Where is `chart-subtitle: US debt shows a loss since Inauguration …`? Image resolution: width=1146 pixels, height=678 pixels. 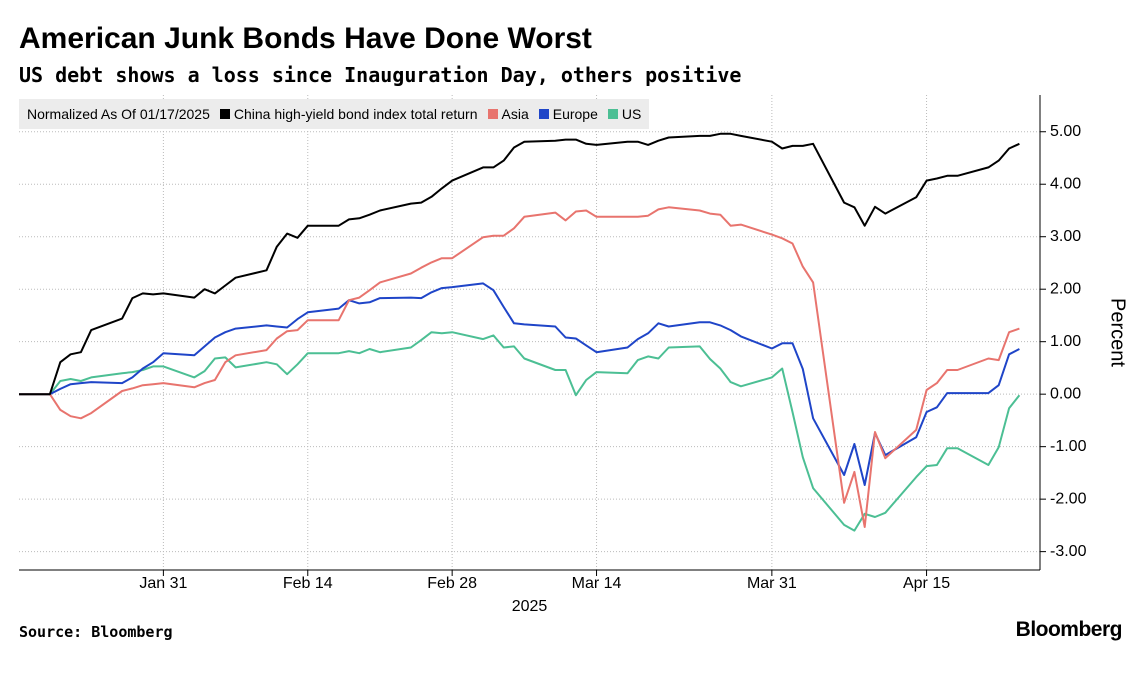
chart-subtitle: US debt shows a loss since Inauguration … is located at coordinates (380, 75).